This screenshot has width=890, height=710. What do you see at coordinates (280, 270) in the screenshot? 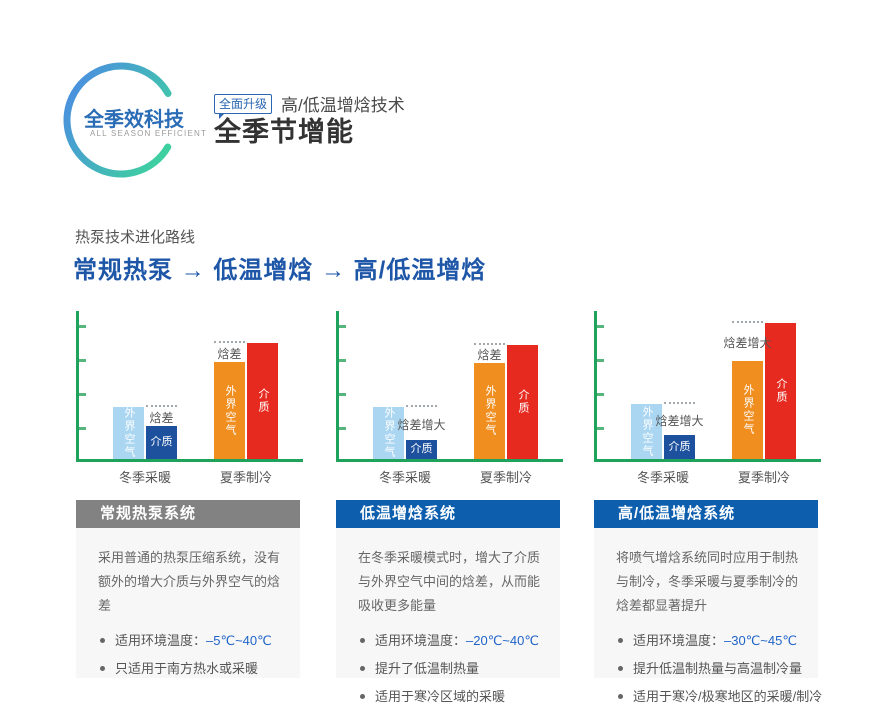
I see `evolution-path: 常规热泵 → 低温增焓 → 高/低温增焓` at bounding box center [280, 270].